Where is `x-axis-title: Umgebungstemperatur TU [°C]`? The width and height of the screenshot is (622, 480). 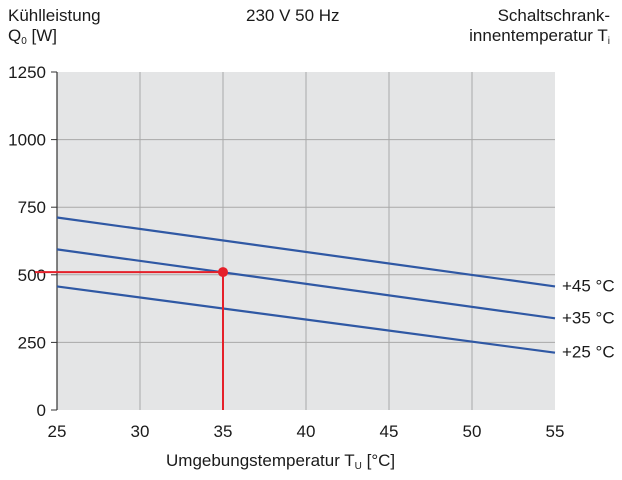
x-axis-title: Umgebungstemperatur TU [°C] is located at coordinates (281, 461).